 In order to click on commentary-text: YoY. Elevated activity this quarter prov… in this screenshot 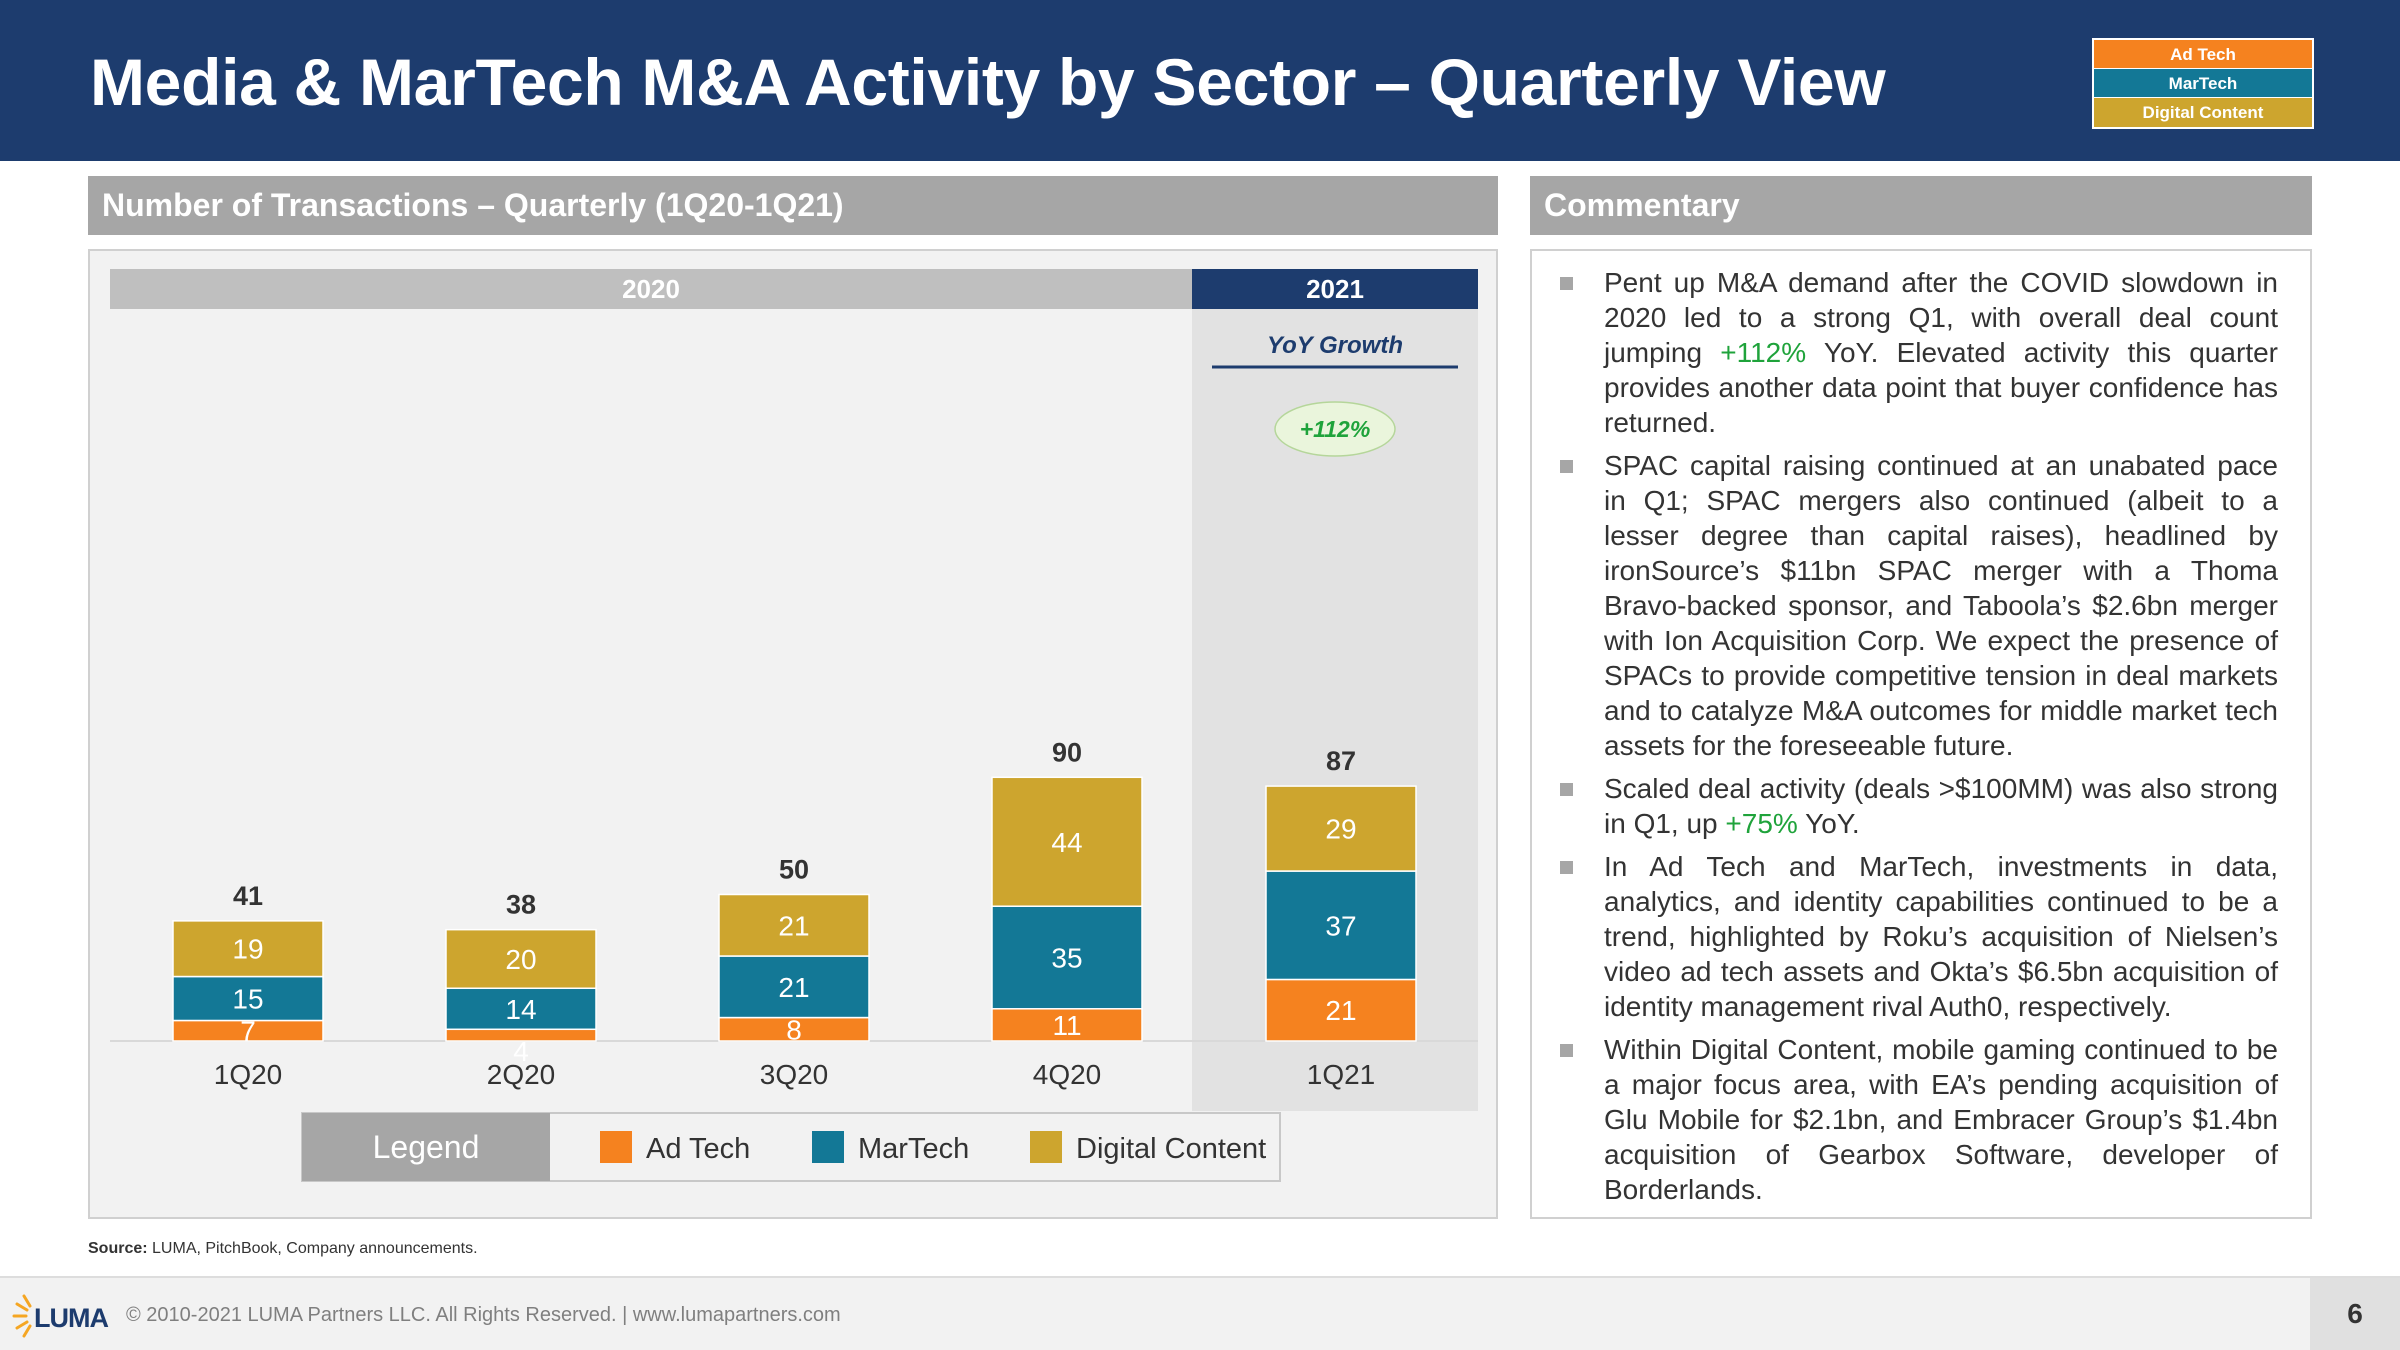, I will do `click(1941, 387)`.